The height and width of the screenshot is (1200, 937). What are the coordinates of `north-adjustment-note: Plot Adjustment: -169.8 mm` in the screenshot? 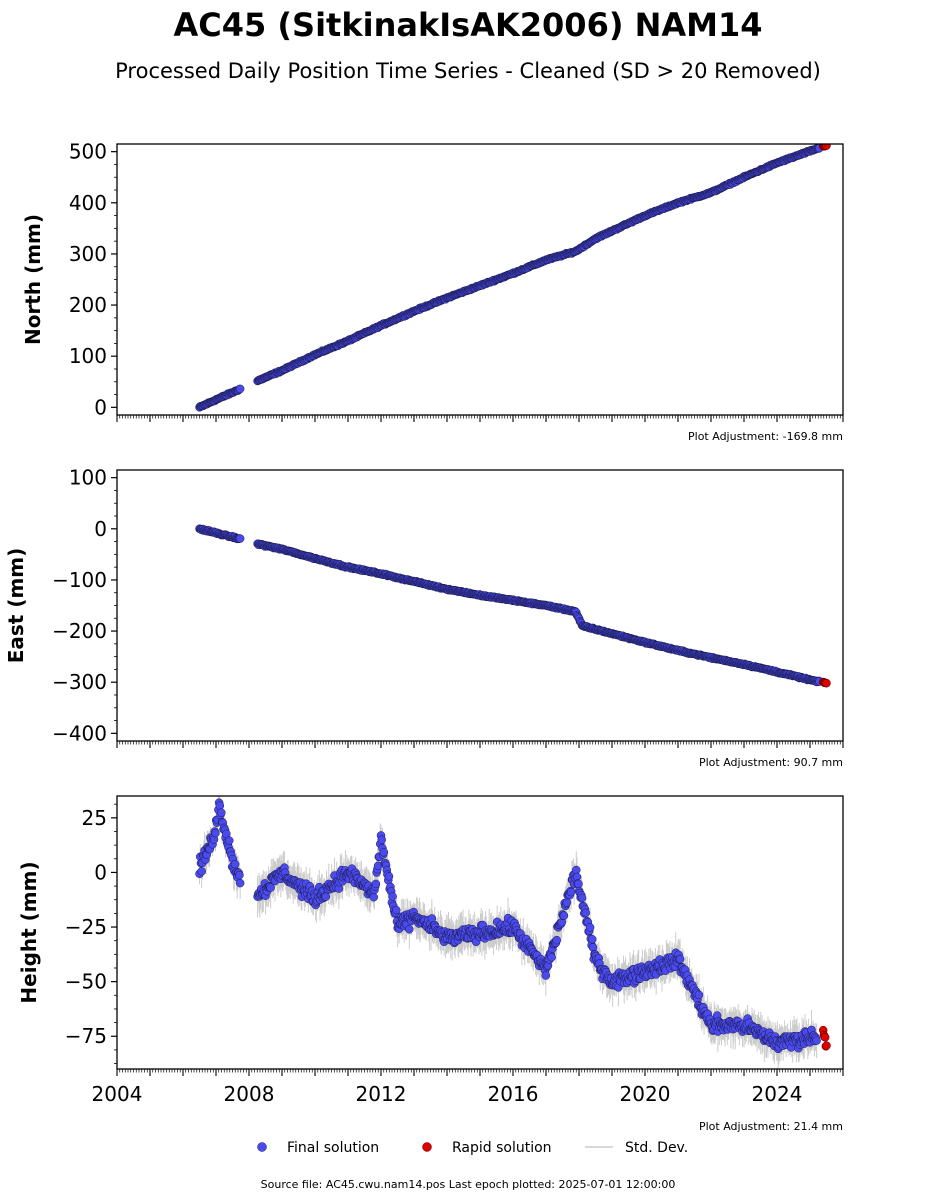 It's located at (765, 436).